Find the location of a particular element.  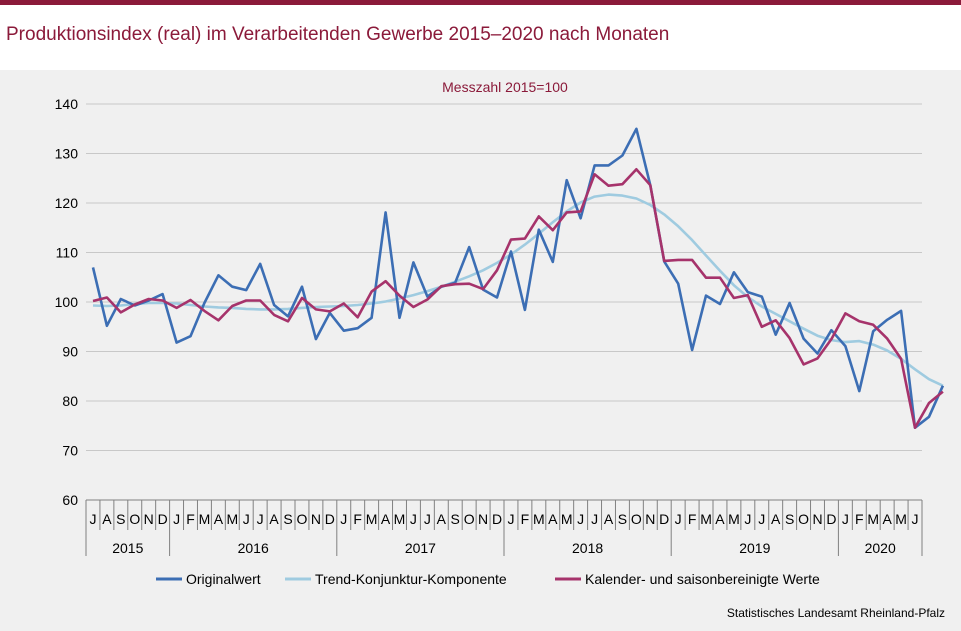

y-tick-label: 130 is located at coordinates (67, 154).